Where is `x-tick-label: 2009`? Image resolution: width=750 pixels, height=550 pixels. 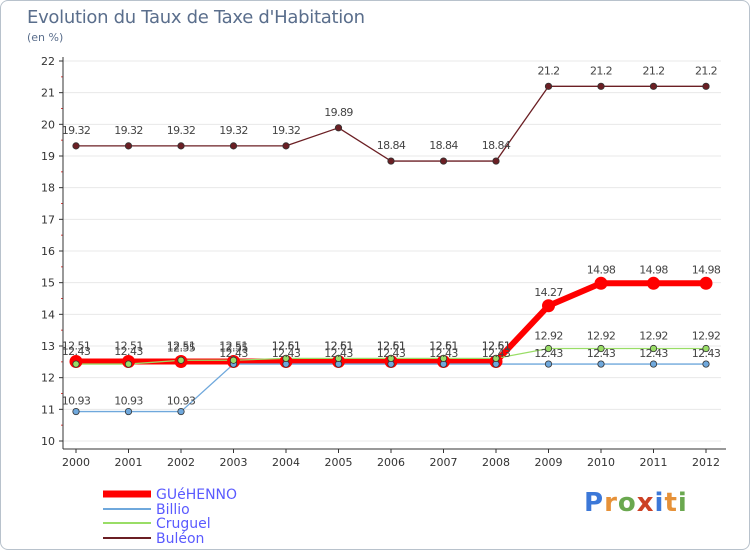
x-tick-label: 2009 is located at coordinates (549, 462).